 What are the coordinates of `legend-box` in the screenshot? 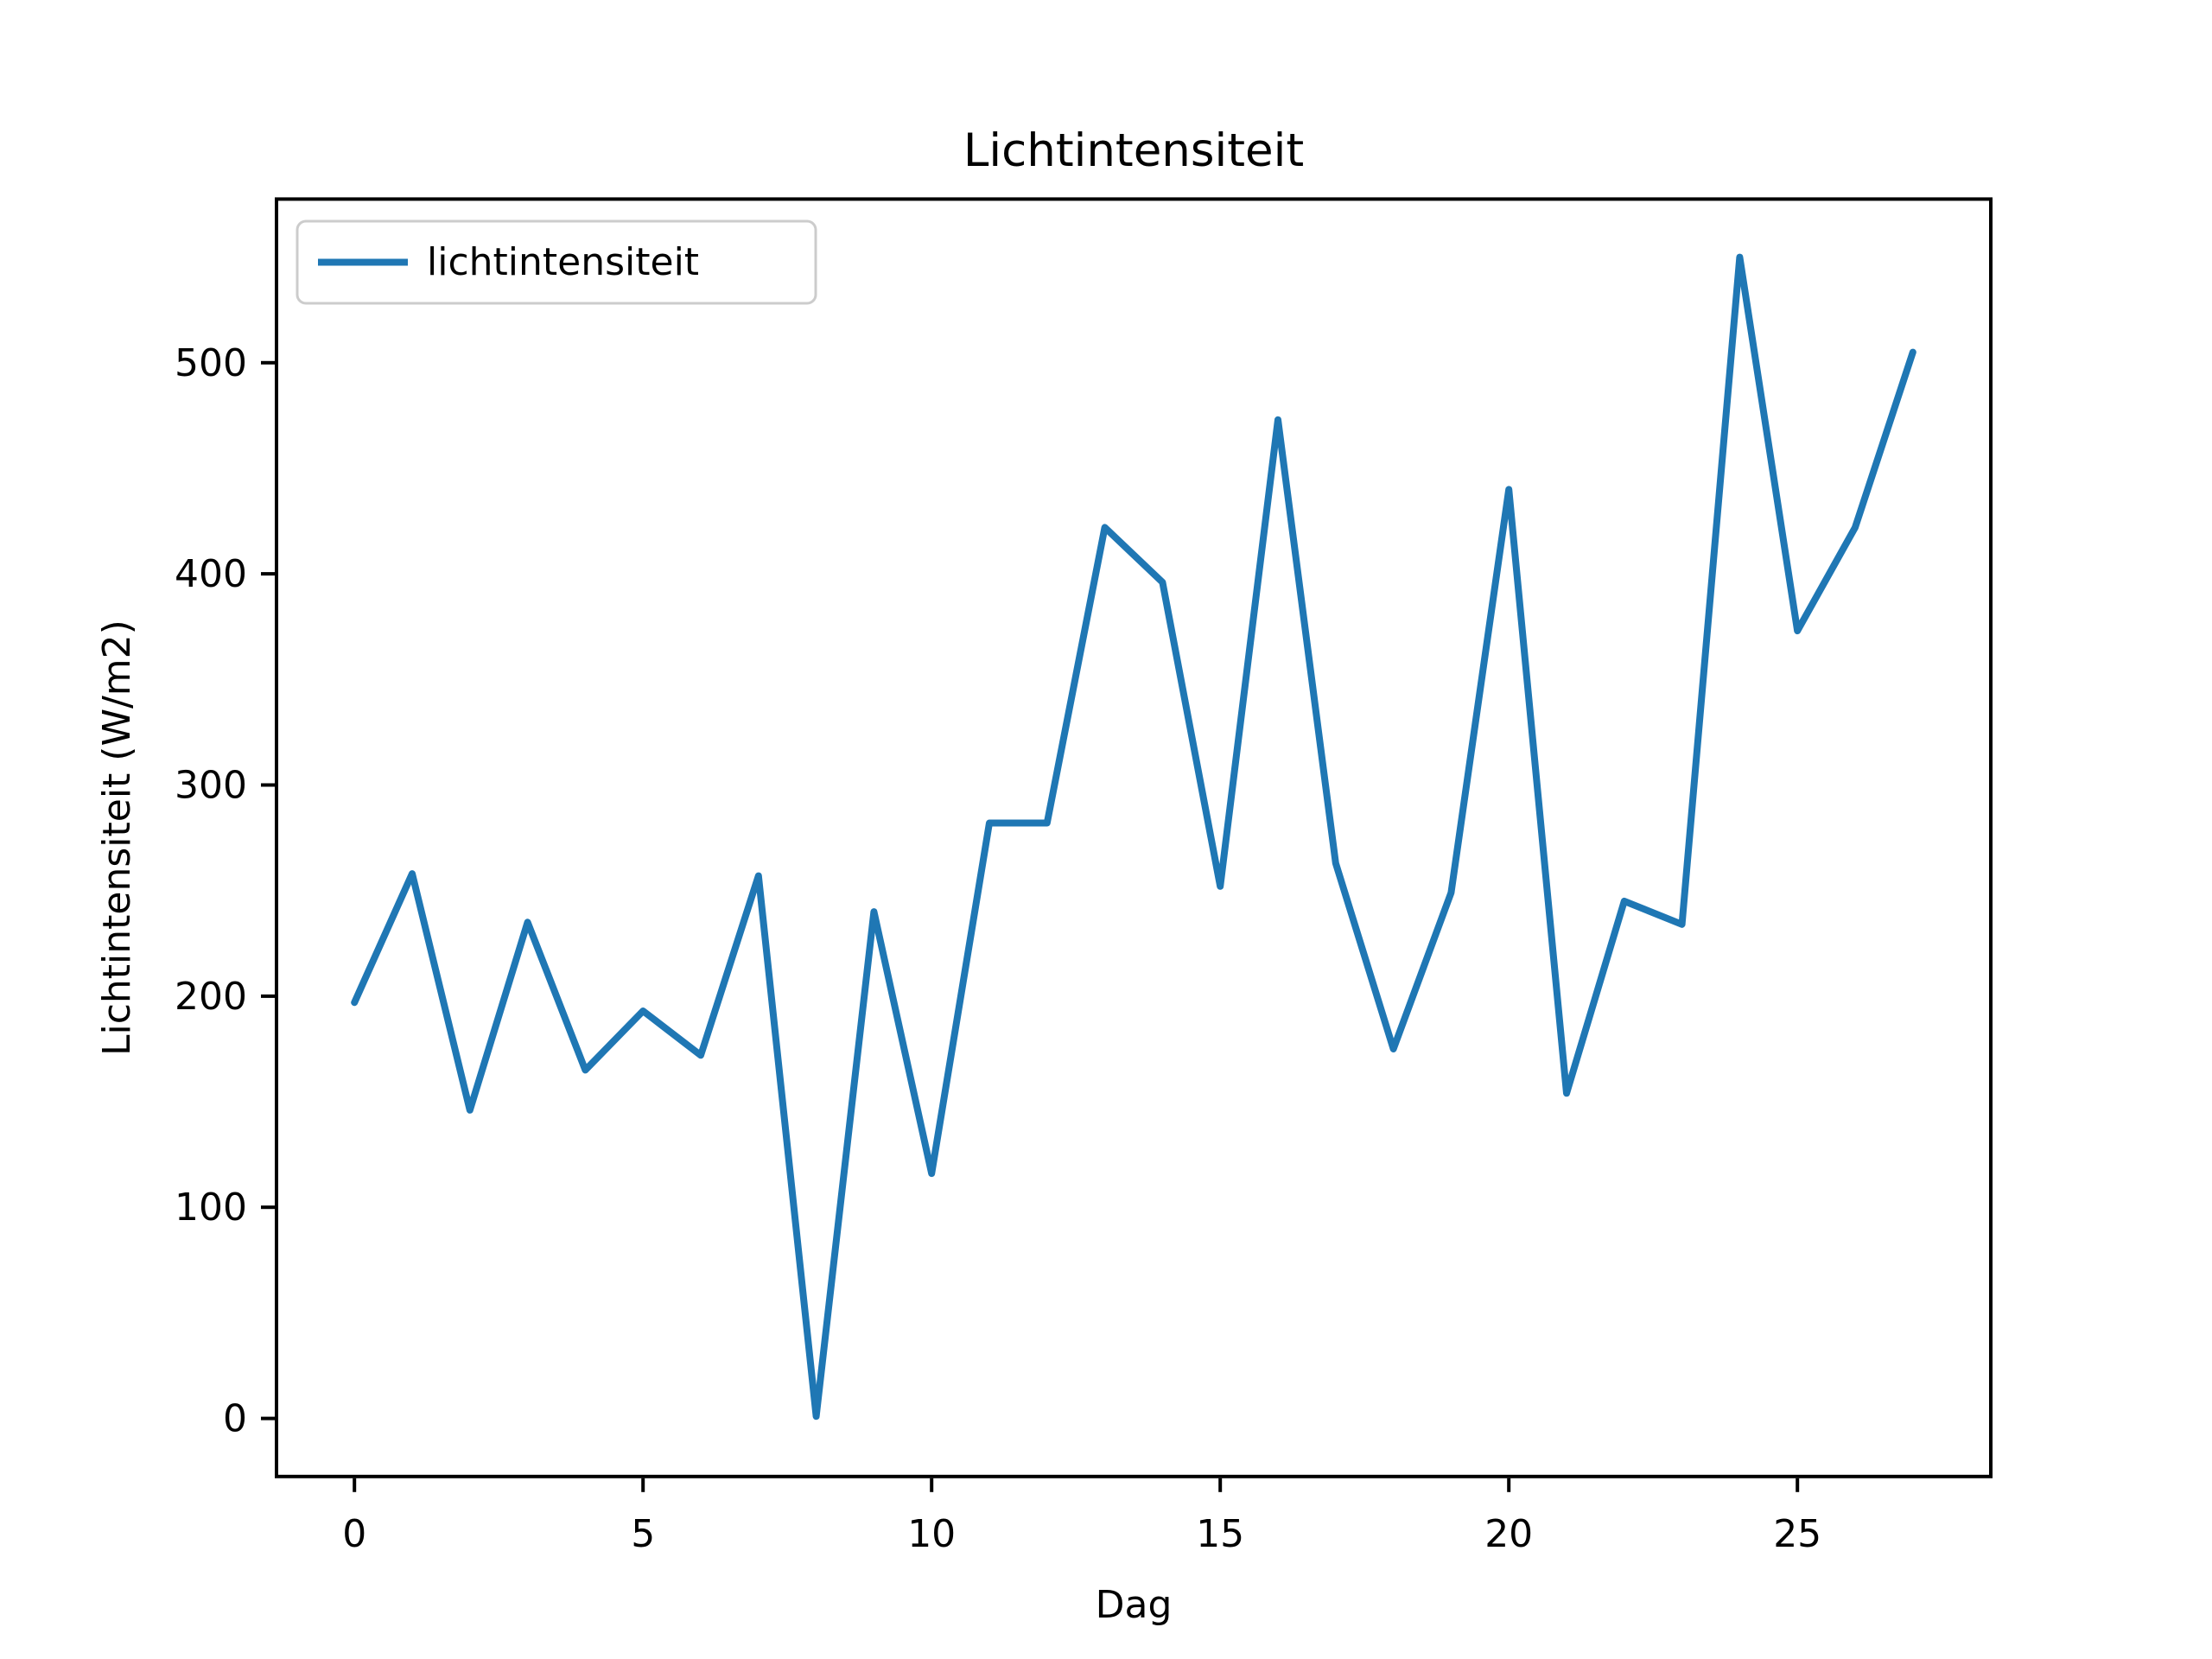 It's located at (556, 262).